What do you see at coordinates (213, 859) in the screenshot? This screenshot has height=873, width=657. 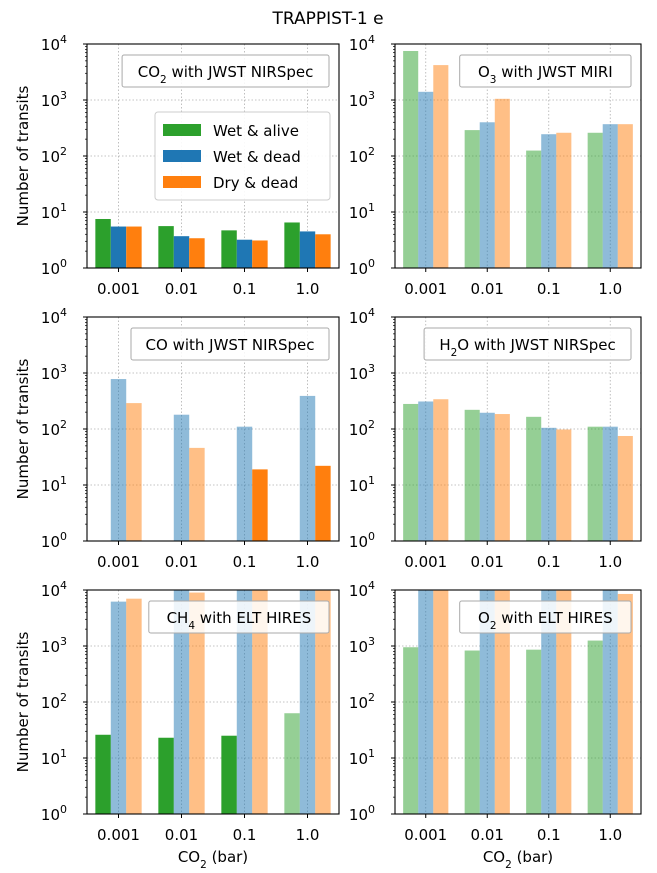 I see `x-axis-label: CO2 (bar)` at bounding box center [213, 859].